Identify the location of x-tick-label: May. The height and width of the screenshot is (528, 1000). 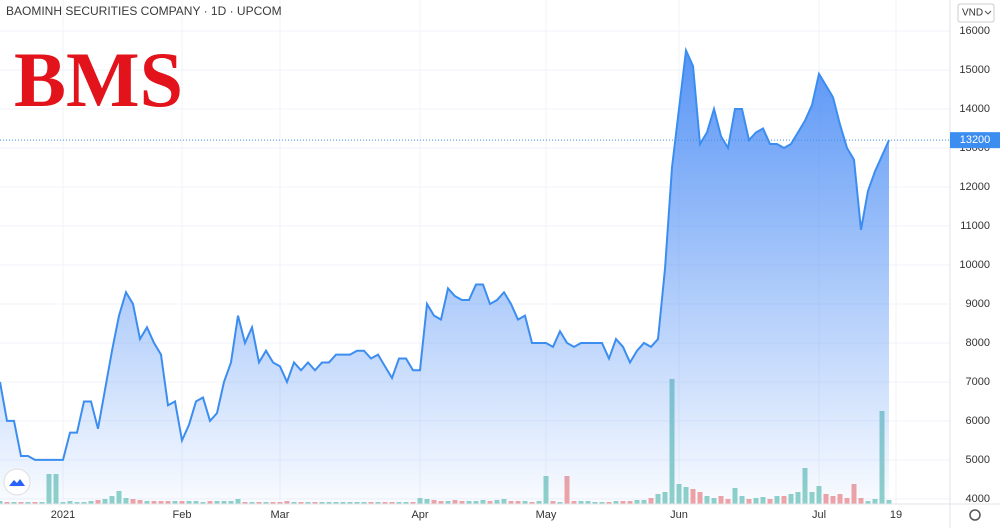
(546, 515).